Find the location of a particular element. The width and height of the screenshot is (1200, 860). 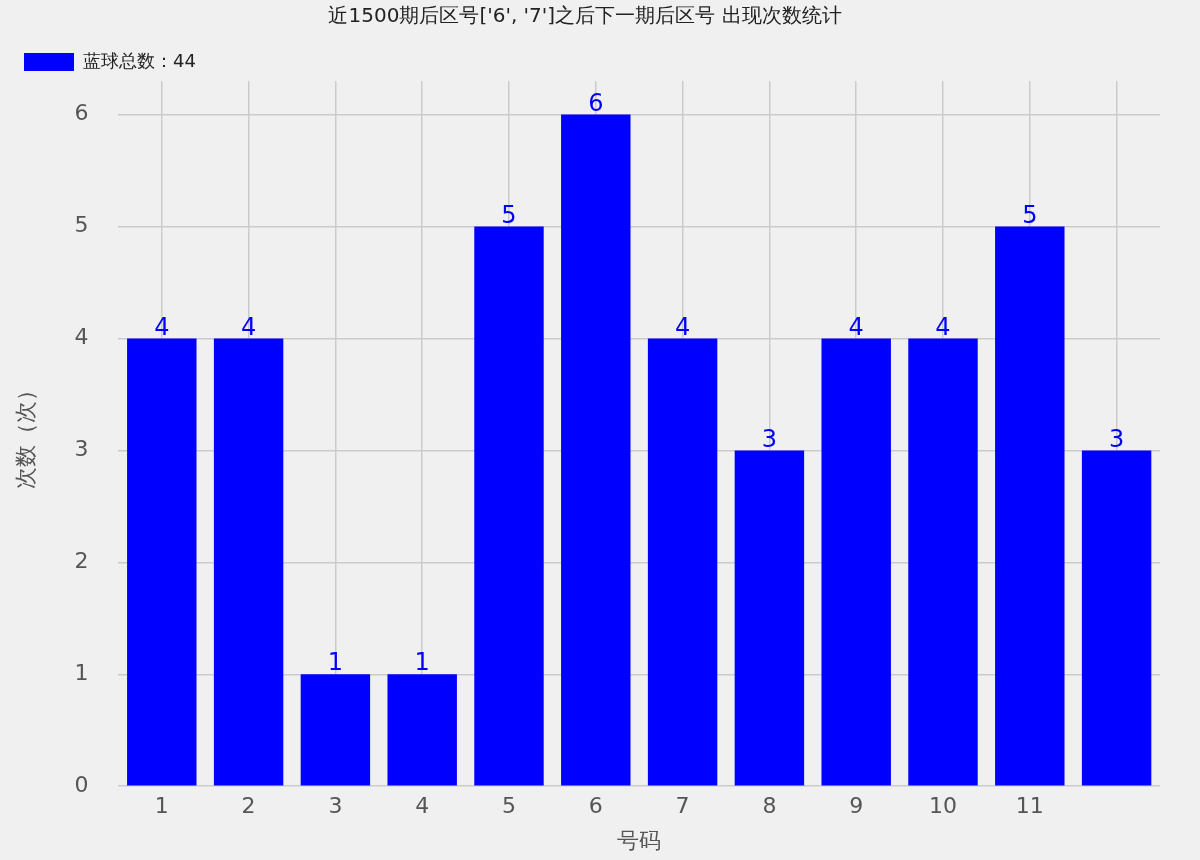

x-tick-label: 3 is located at coordinates (335, 806).